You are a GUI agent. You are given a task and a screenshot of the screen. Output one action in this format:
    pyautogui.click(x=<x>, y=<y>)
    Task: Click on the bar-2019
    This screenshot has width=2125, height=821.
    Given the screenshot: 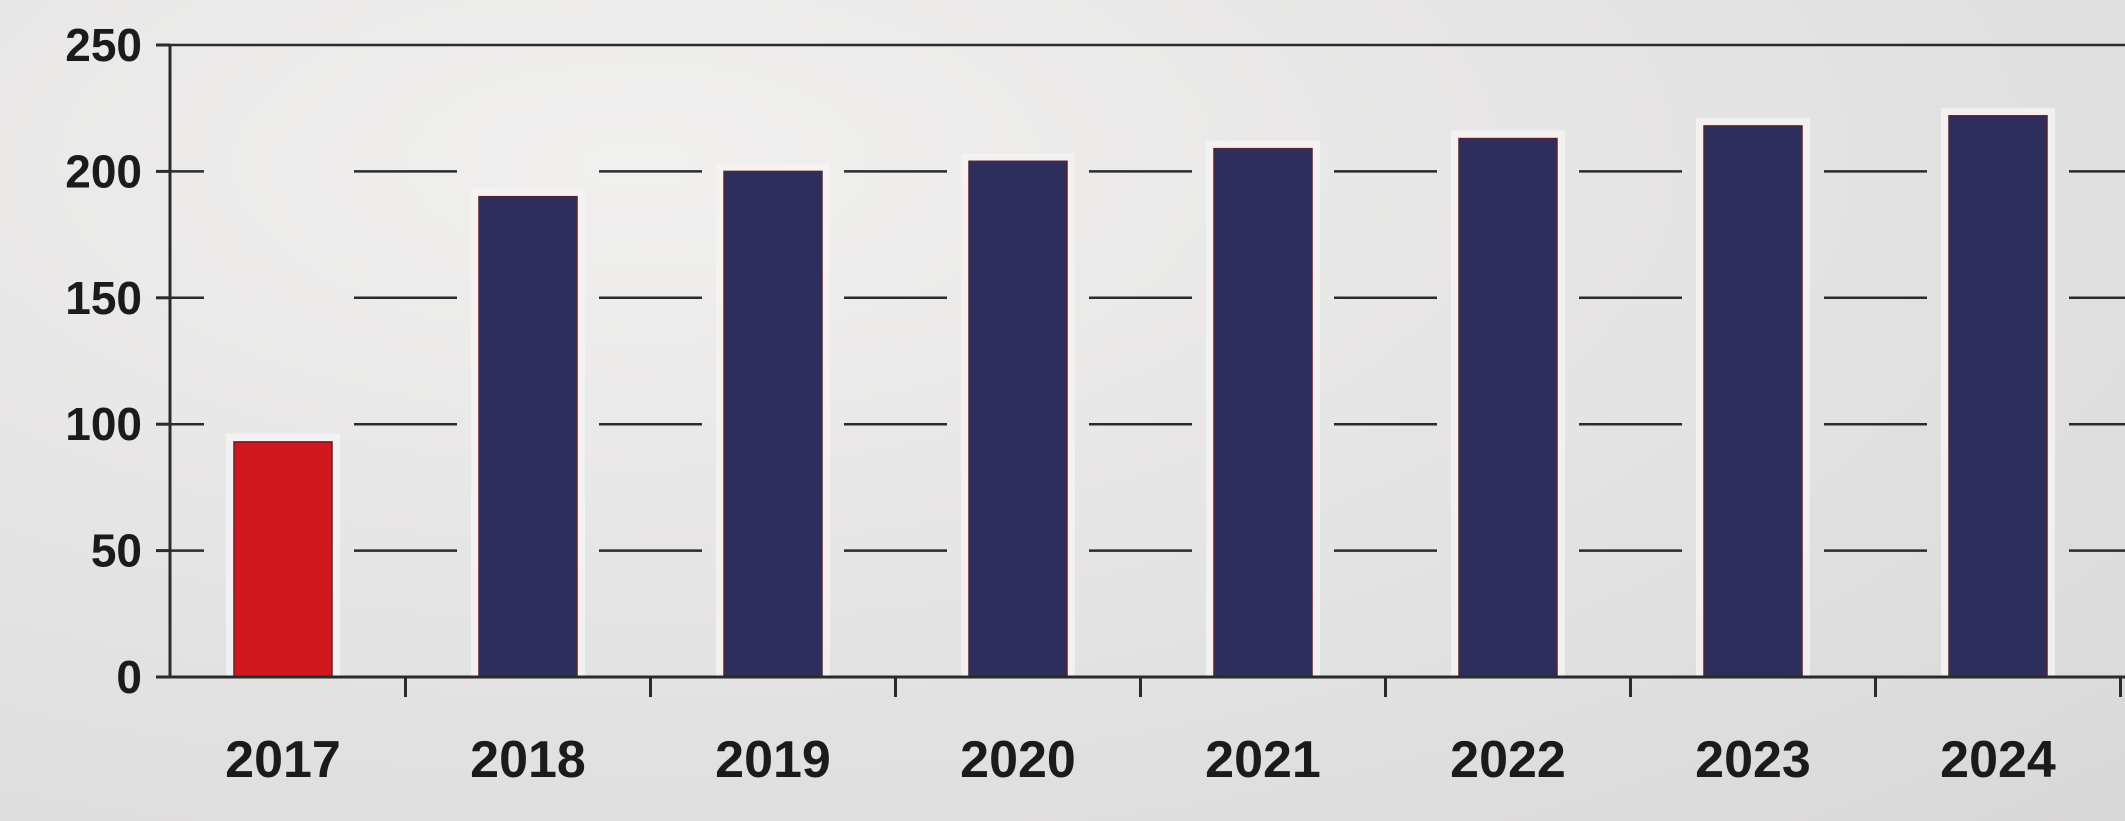 What is the action you would take?
    pyautogui.click(x=773, y=424)
    